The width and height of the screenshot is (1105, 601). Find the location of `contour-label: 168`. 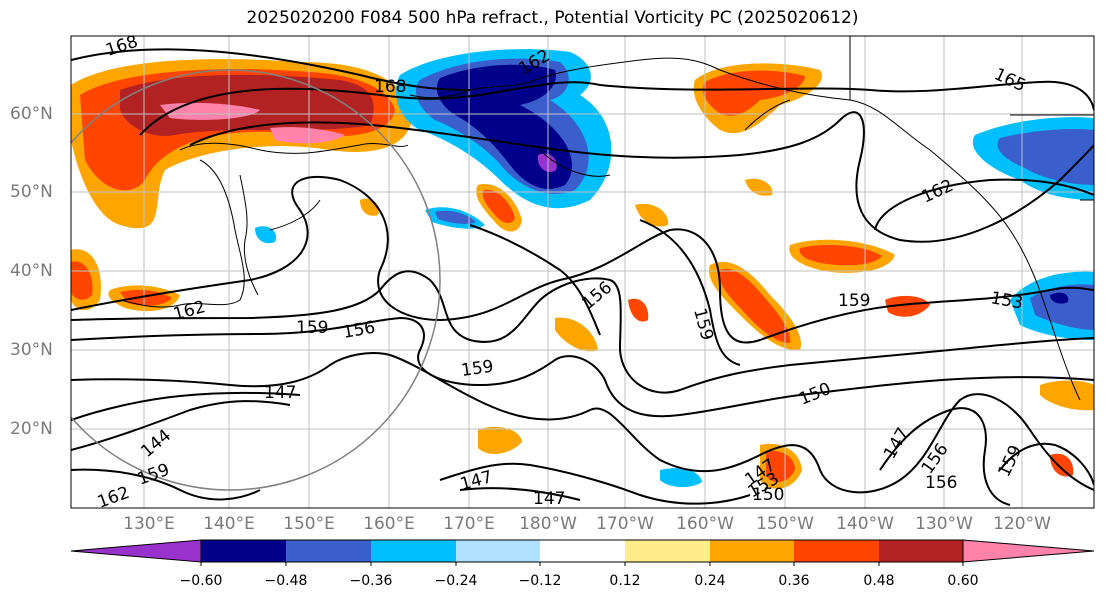

contour-label: 168 is located at coordinates (390, 87).